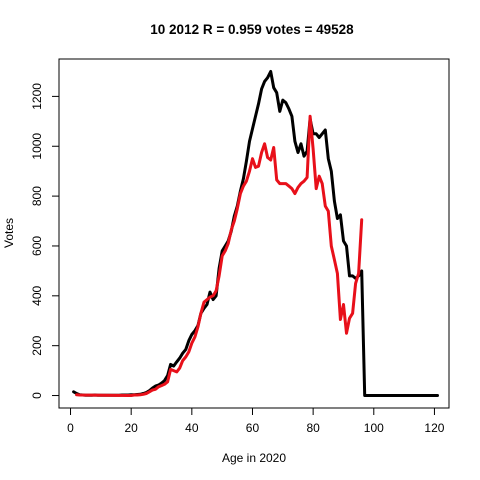  What do you see at coordinates (254, 458) in the screenshot?
I see `x-axis-label: Age in 2020` at bounding box center [254, 458].